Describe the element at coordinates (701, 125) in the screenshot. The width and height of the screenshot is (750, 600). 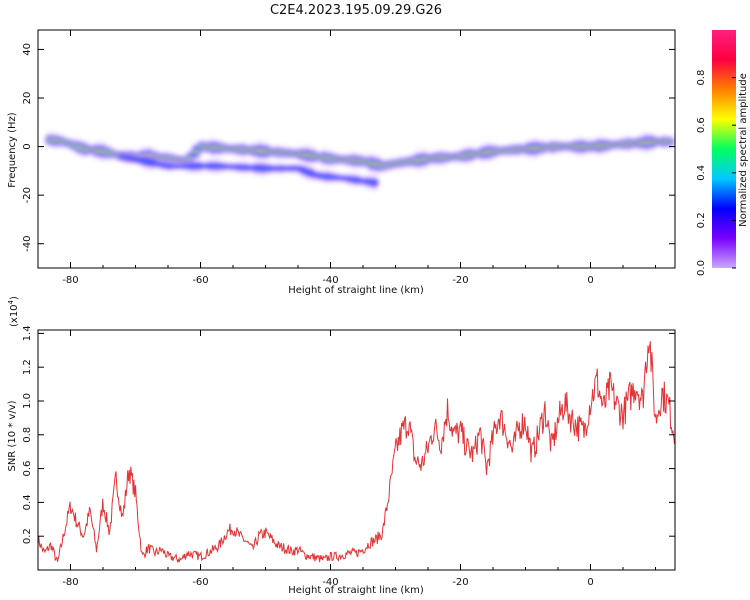
I see `colorbar-tick-label: 0.6` at that location.